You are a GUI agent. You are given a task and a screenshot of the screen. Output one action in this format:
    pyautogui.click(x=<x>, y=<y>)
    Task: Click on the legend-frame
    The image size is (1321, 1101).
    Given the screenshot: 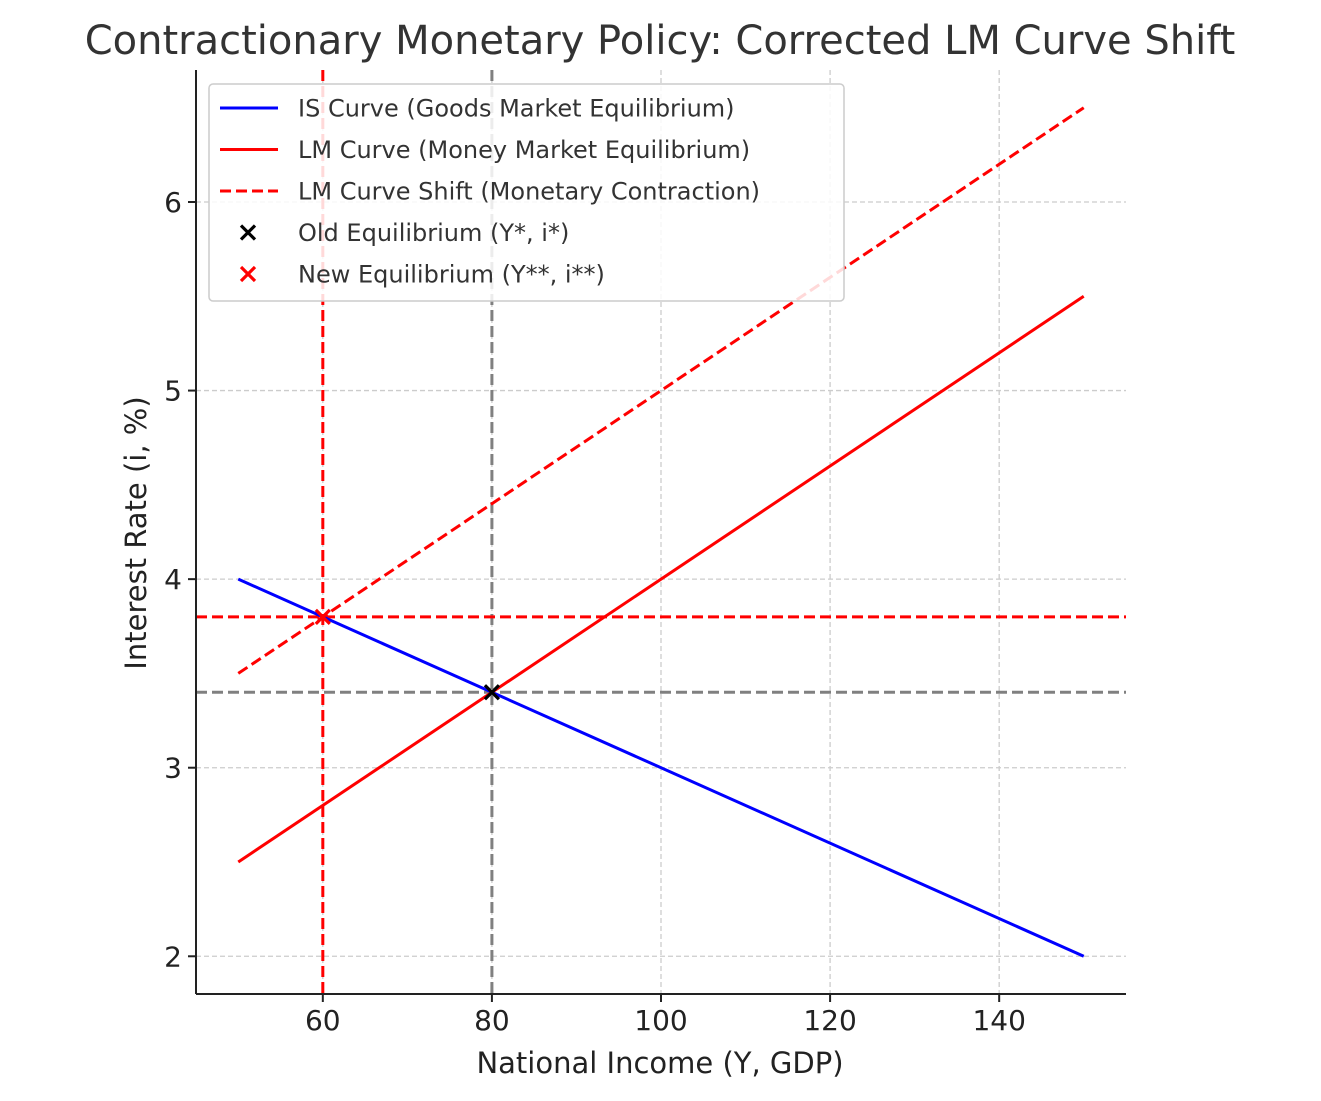 What is the action you would take?
    pyautogui.click(x=526, y=192)
    